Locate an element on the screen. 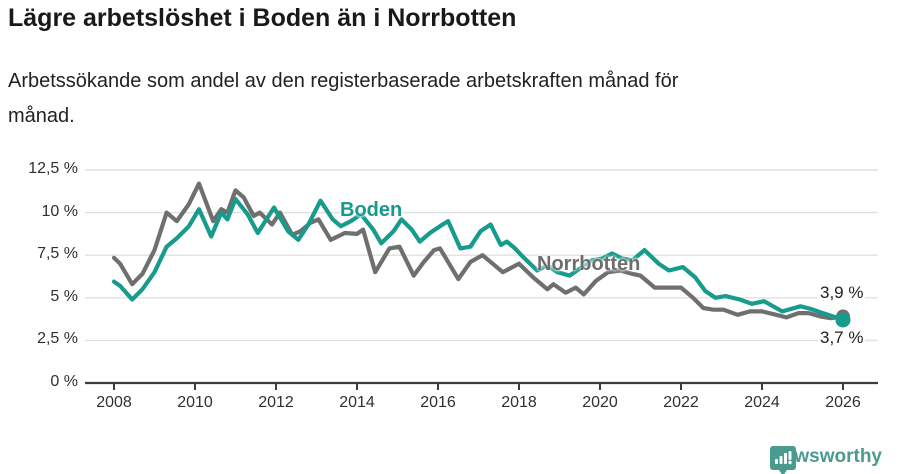 The height and width of the screenshot is (474, 900). x-tick-label: 2008 is located at coordinates (114, 402).